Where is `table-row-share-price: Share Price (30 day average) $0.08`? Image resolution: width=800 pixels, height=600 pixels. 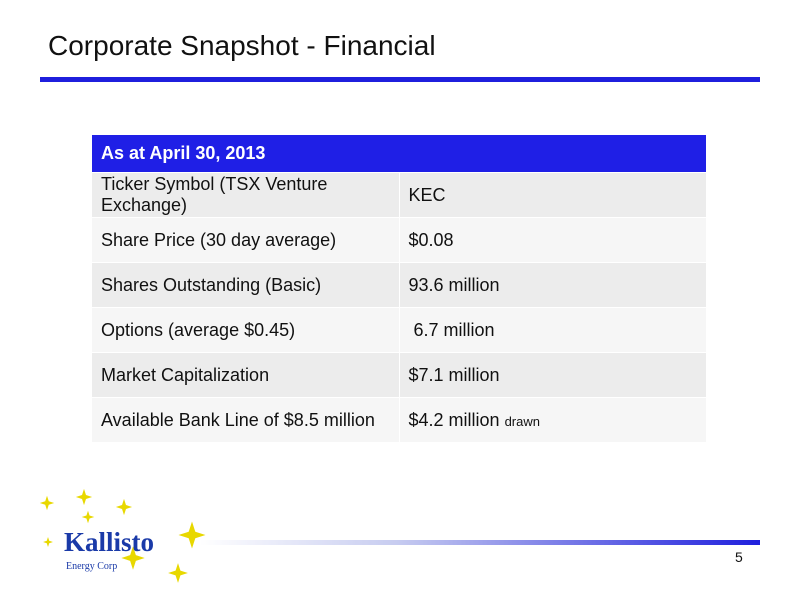 table-row-share-price: Share Price (30 day average) $0.08 is located at coordinates (399, 240).